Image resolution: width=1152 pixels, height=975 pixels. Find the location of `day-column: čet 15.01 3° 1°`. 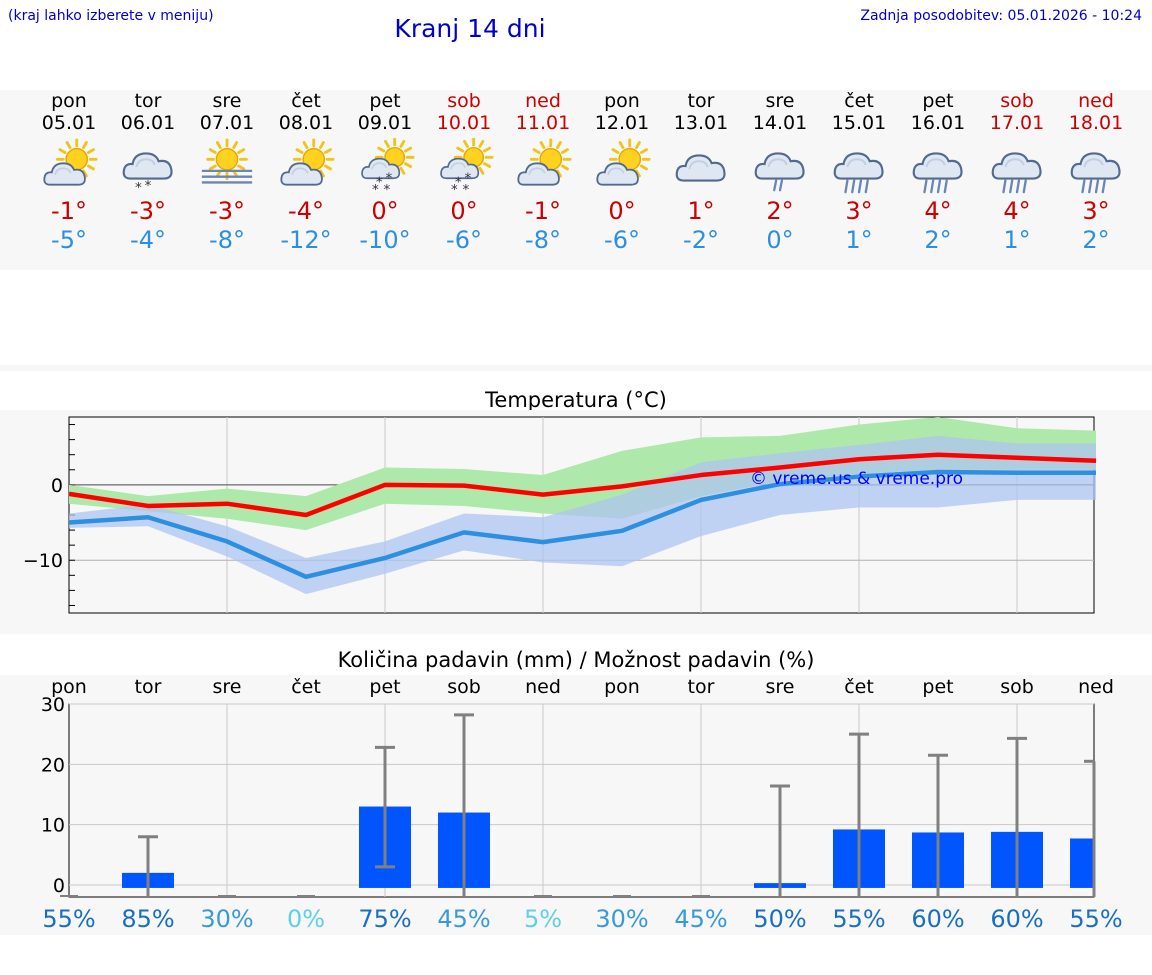

day-column: čet 15.01 3° 1° is located at coordinates (859, 172).